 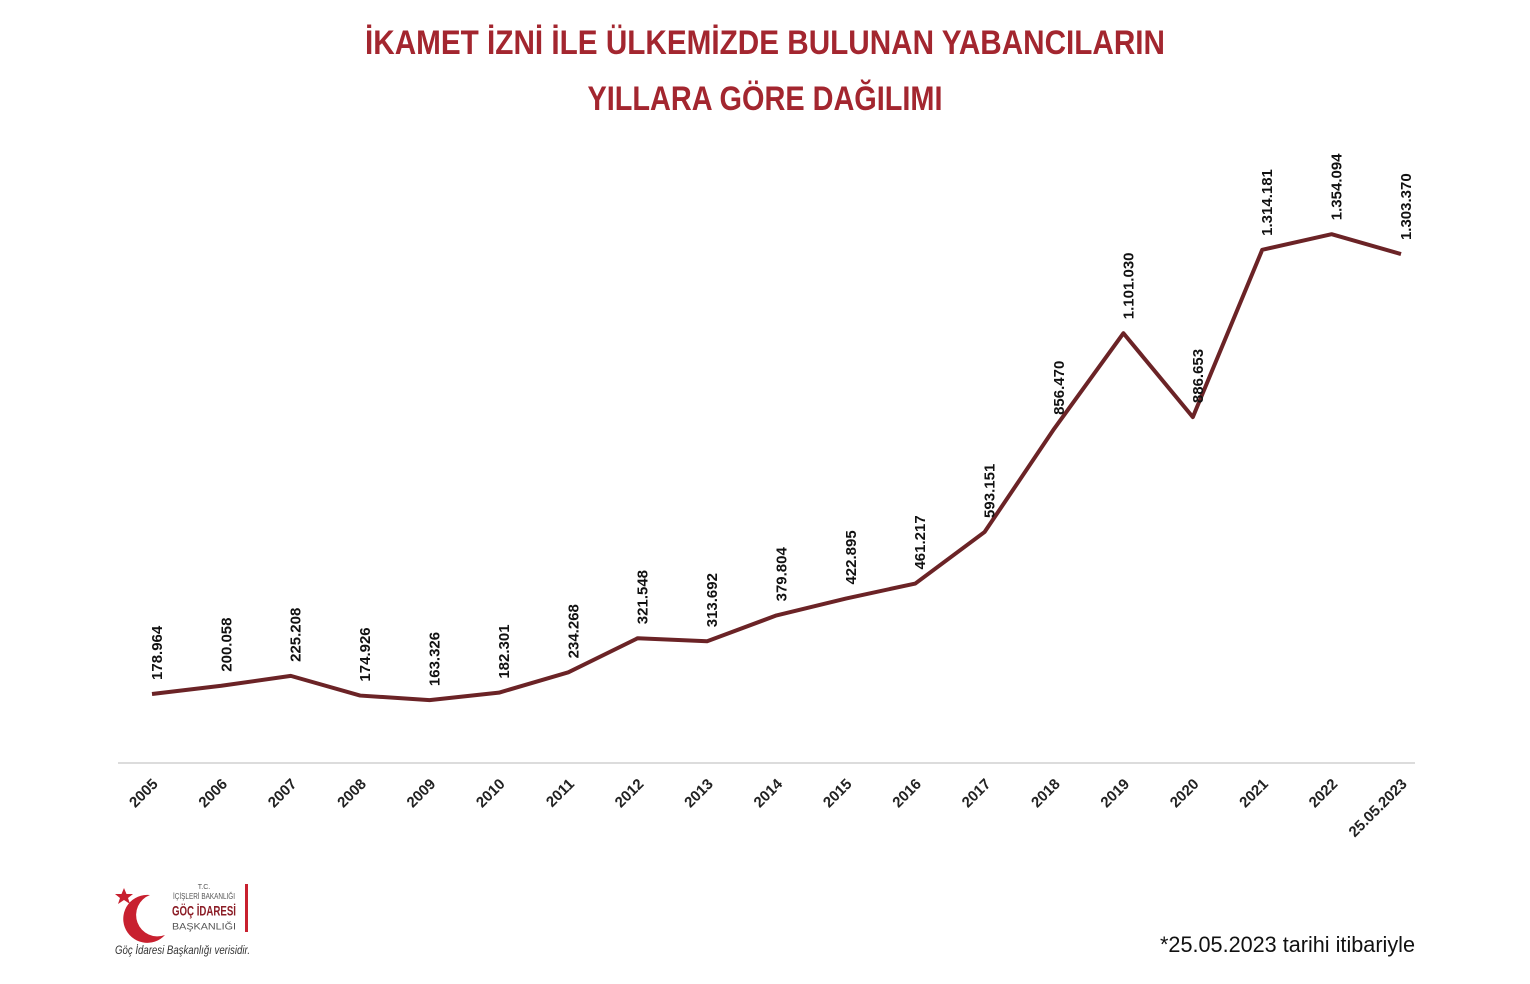 What do you see at coordinates (226, 644) in the screenshot?
I see `data-label: 200.058` at bounding box center [226, 644].